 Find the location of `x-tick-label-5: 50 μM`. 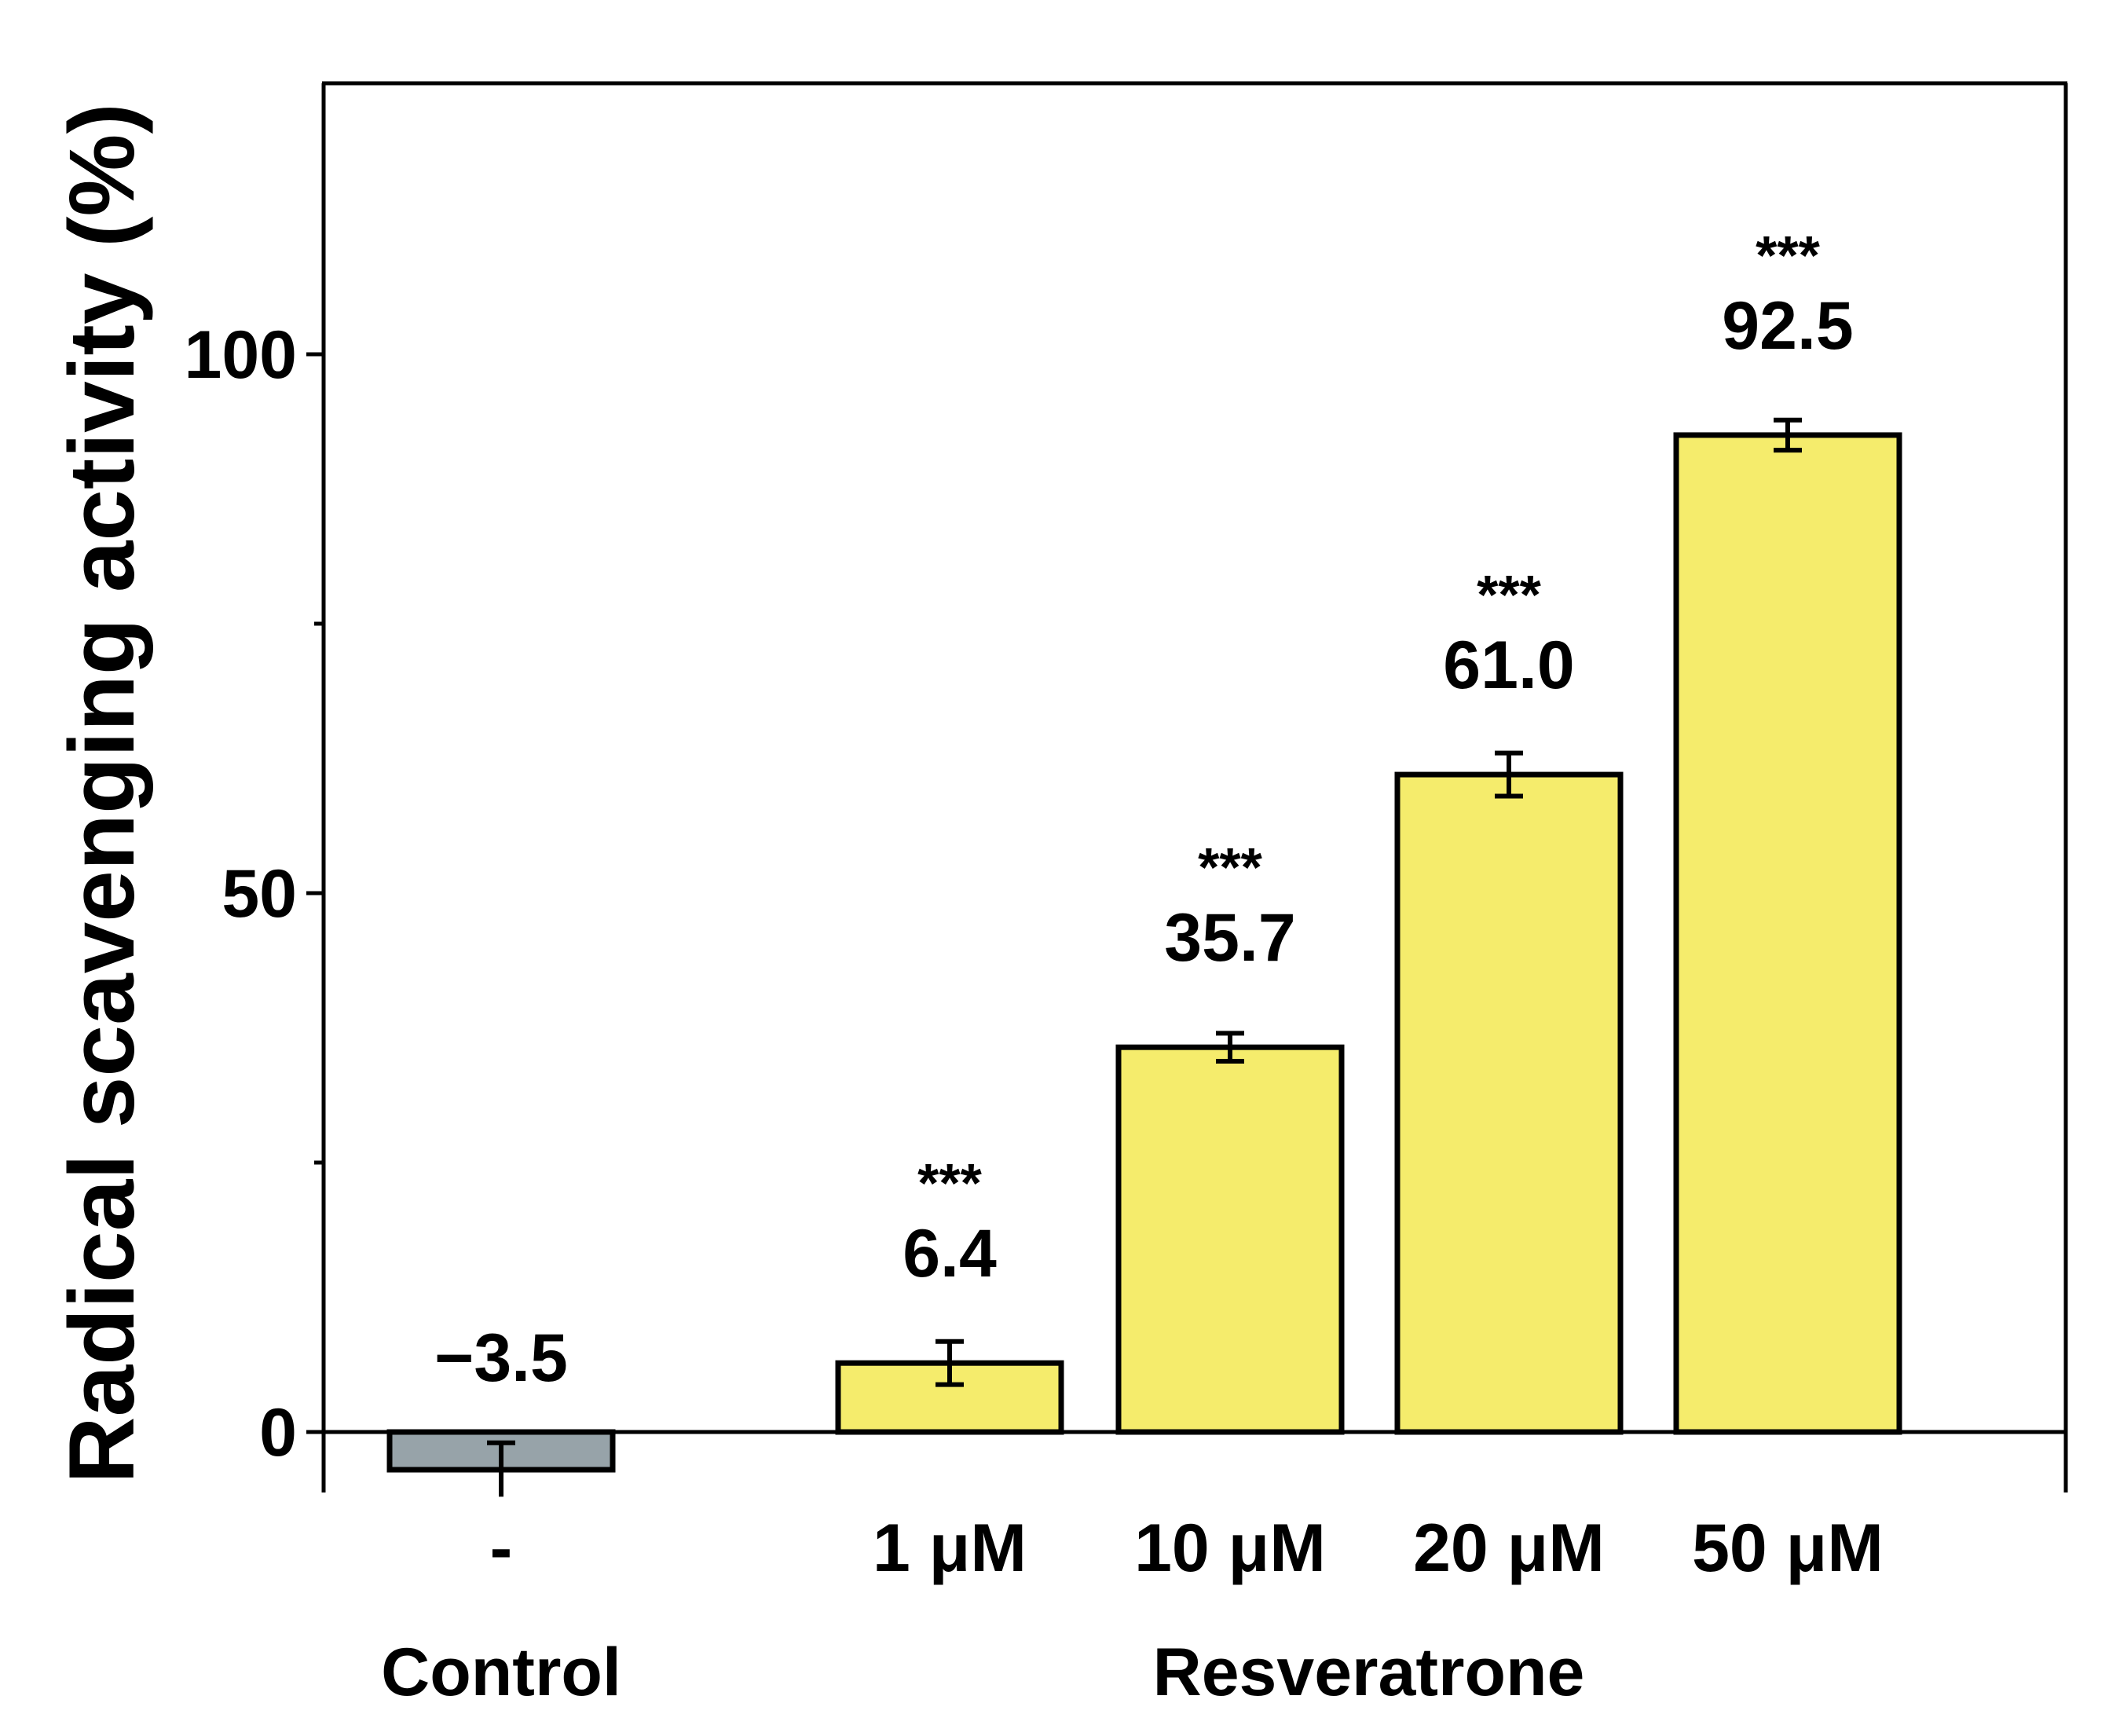

x-tick-label-5: 50 μM is located at coordinates (1788, 1548).